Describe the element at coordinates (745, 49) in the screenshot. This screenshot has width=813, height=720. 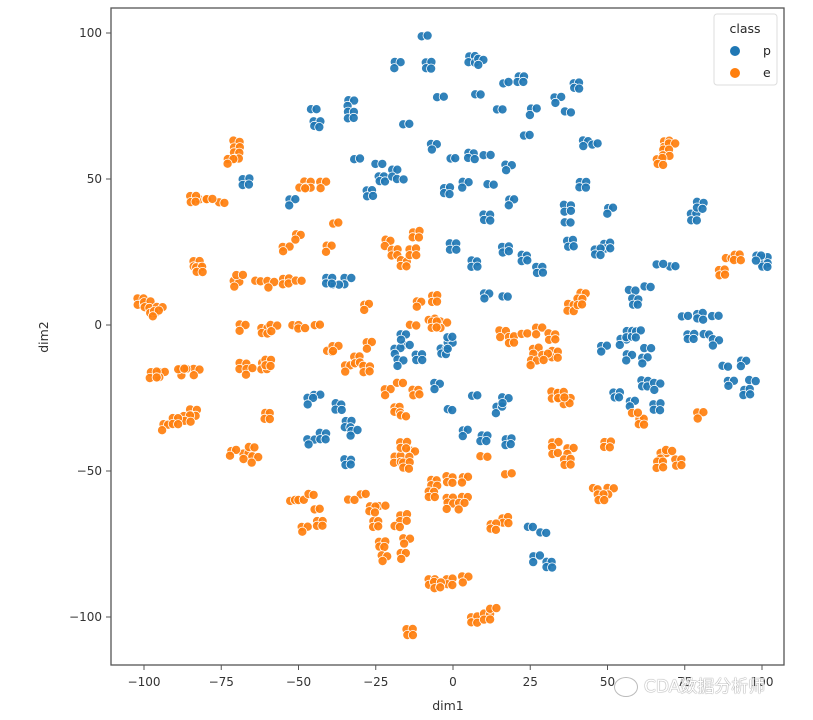
I see `legend: class p e` at that location.